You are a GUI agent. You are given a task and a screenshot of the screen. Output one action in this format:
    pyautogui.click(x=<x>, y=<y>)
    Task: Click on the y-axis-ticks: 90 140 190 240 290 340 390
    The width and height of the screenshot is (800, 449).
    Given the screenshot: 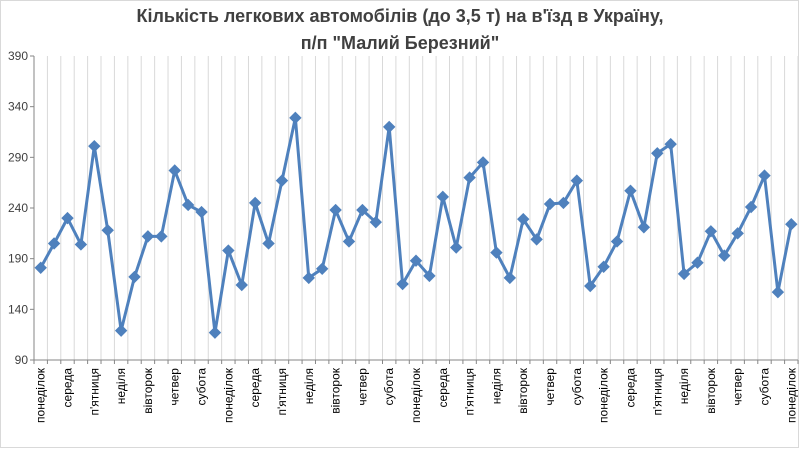 What is the action you would take?
    pyautogui.click(x=21, y=208)
    